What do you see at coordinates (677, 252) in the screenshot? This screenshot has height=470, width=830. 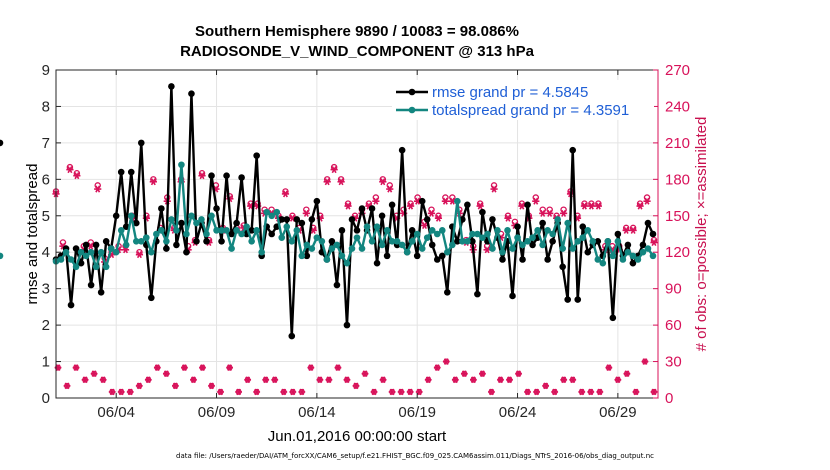 I see `y-right-tick-label: 120` at bounding box center [677, 252].